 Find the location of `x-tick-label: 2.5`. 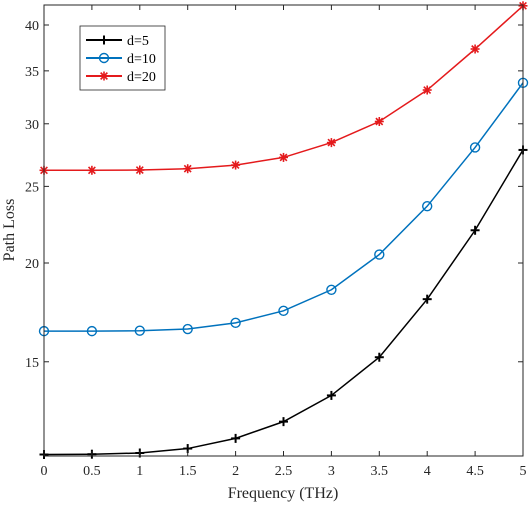

x-tick-label: 2.5 is located at coordinates (284, 471).